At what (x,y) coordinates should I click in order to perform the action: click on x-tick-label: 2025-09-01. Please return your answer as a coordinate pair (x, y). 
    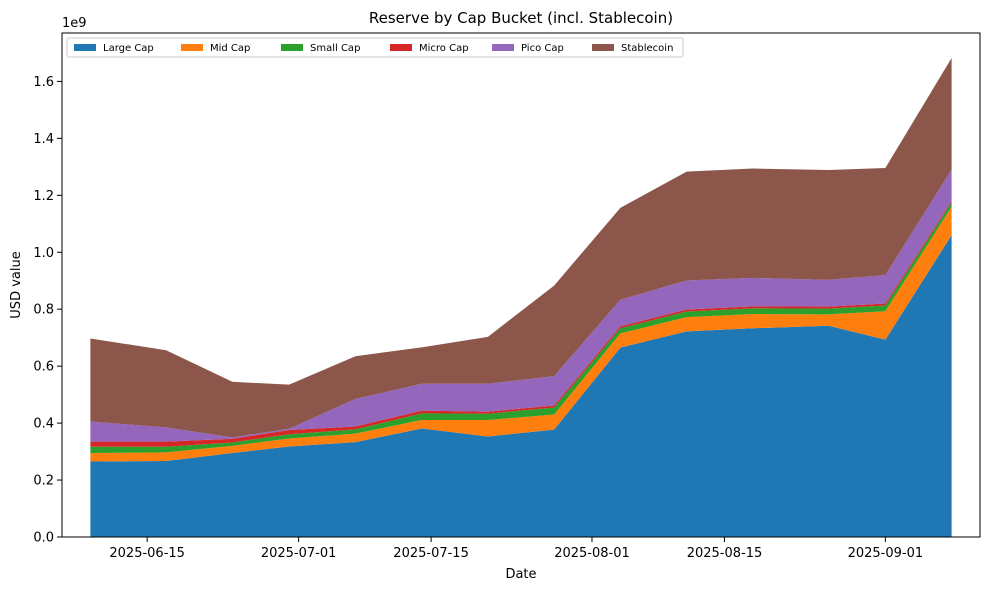
    Looking at the image, I should click on (886, 553).